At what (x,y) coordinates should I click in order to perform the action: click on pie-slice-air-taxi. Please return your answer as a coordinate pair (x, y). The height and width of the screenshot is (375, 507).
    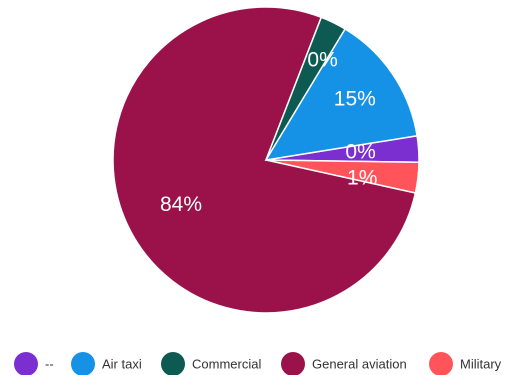
    Looking at the image, I should click on (341, 94).